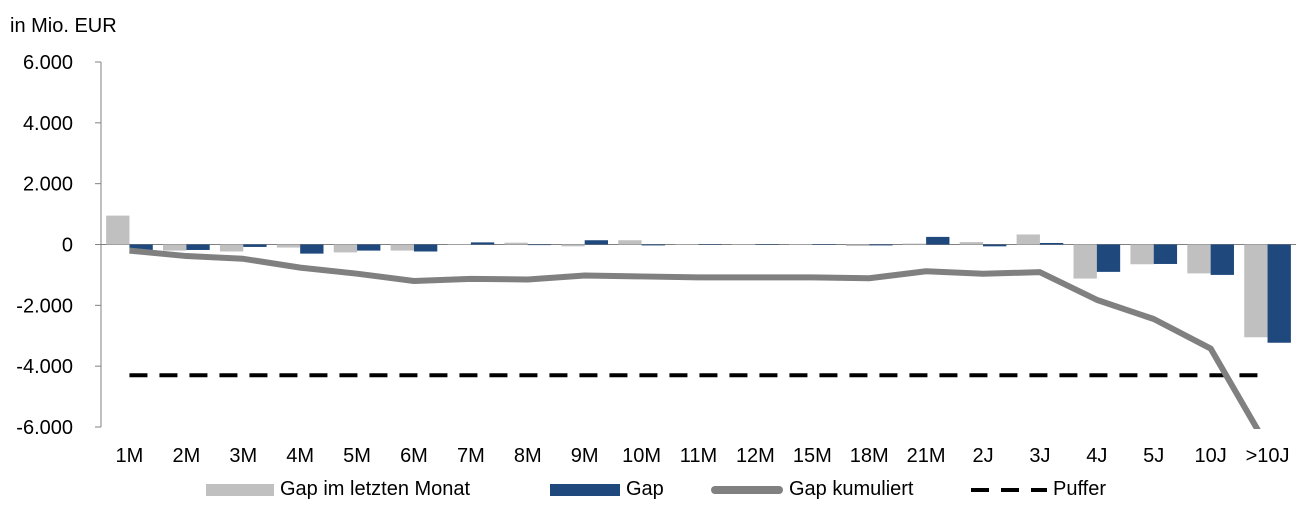  Describe the element at coordinates (1039, 456) in the screenshot. I see `x-tick-label: 3J` at that location.